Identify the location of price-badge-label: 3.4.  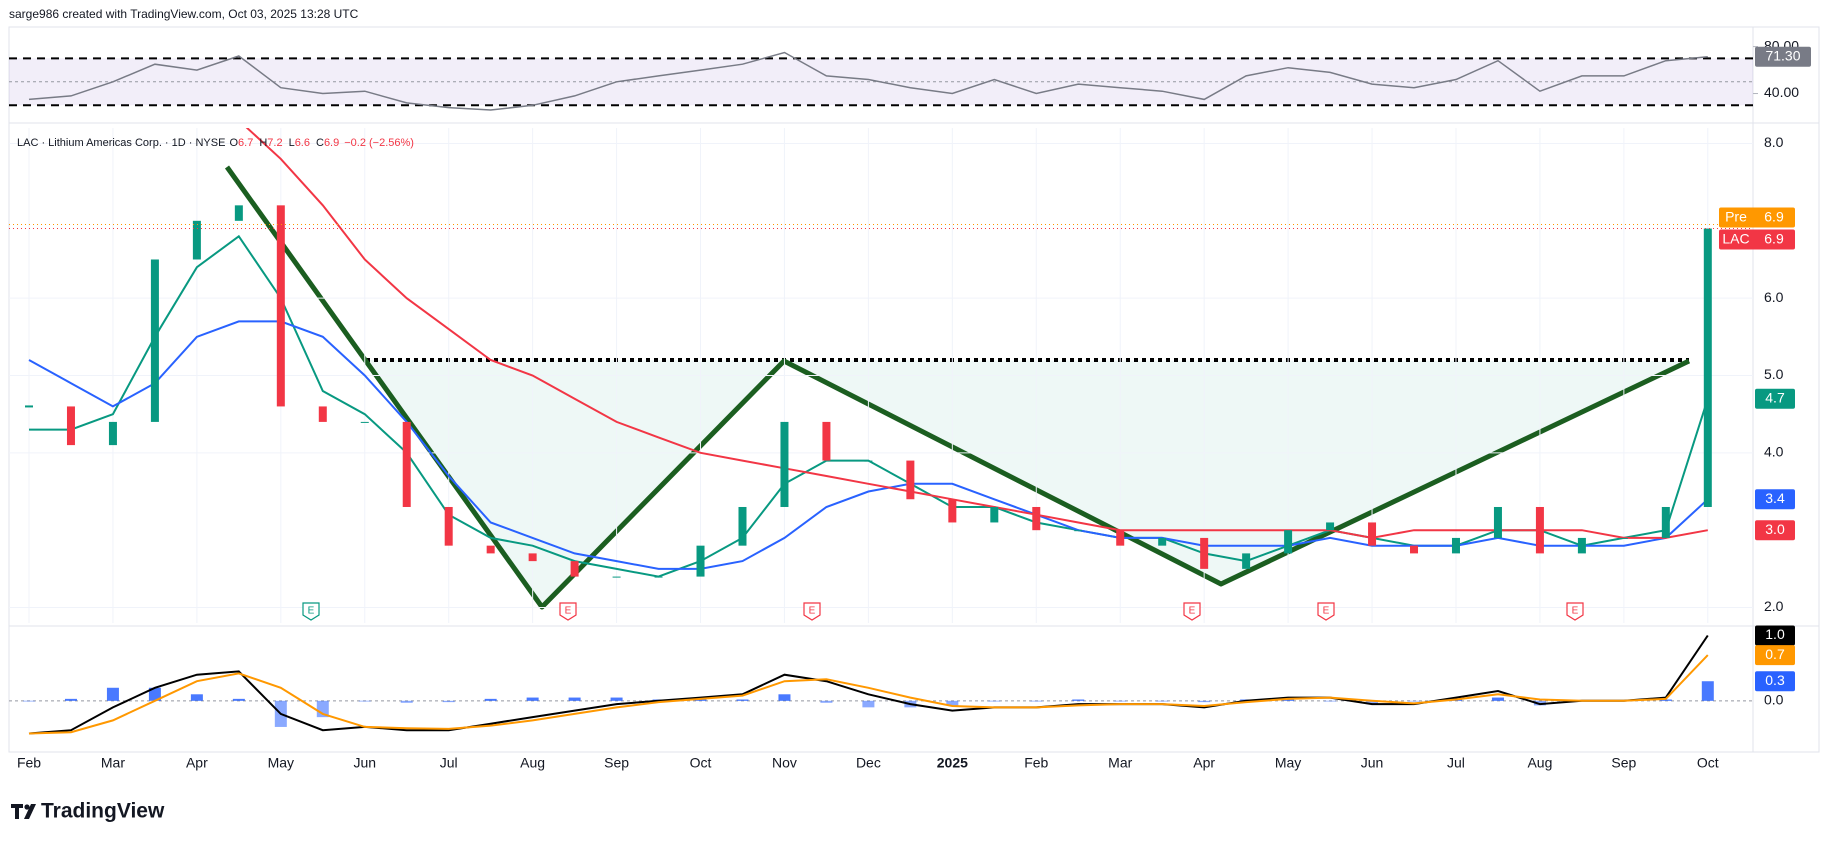
(1775, 498).